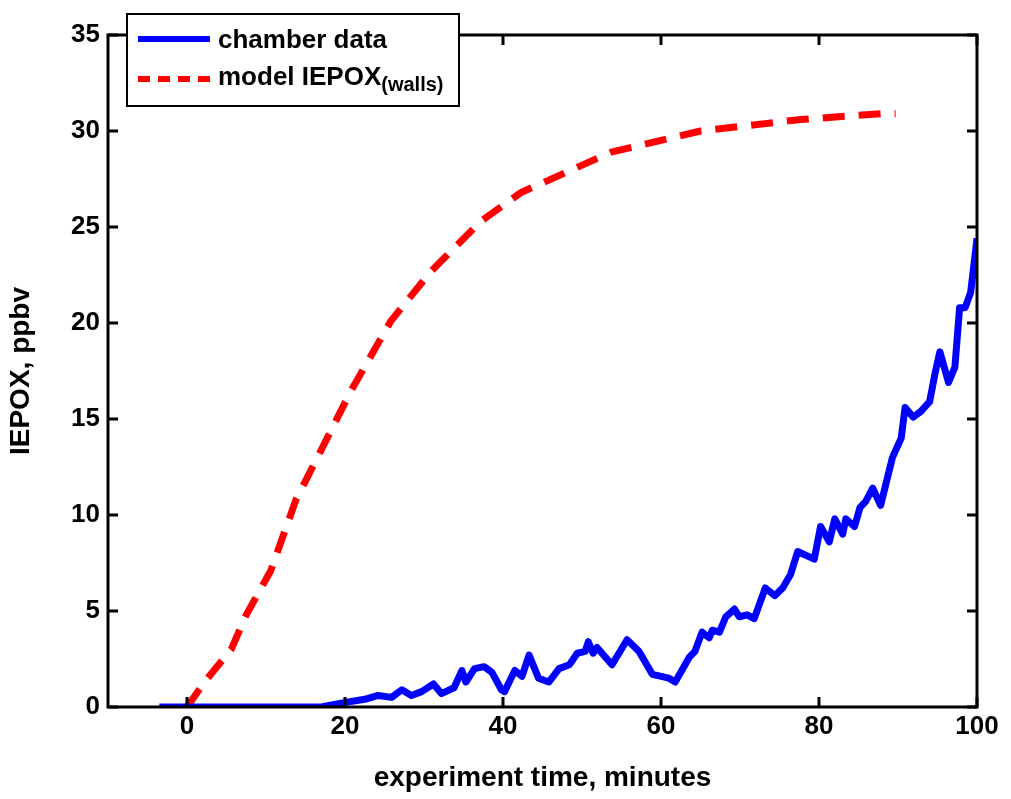 This screenshot has width=1011, height=799. What do you see at coordinates (819, 724) in the screenshot?
I see `x-tick-label: 80` at bounding box center [819, 724].